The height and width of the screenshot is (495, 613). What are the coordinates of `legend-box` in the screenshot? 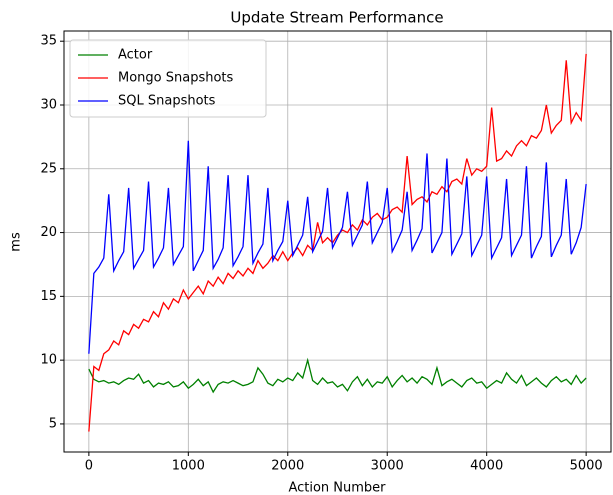 It's located at (168, 78).